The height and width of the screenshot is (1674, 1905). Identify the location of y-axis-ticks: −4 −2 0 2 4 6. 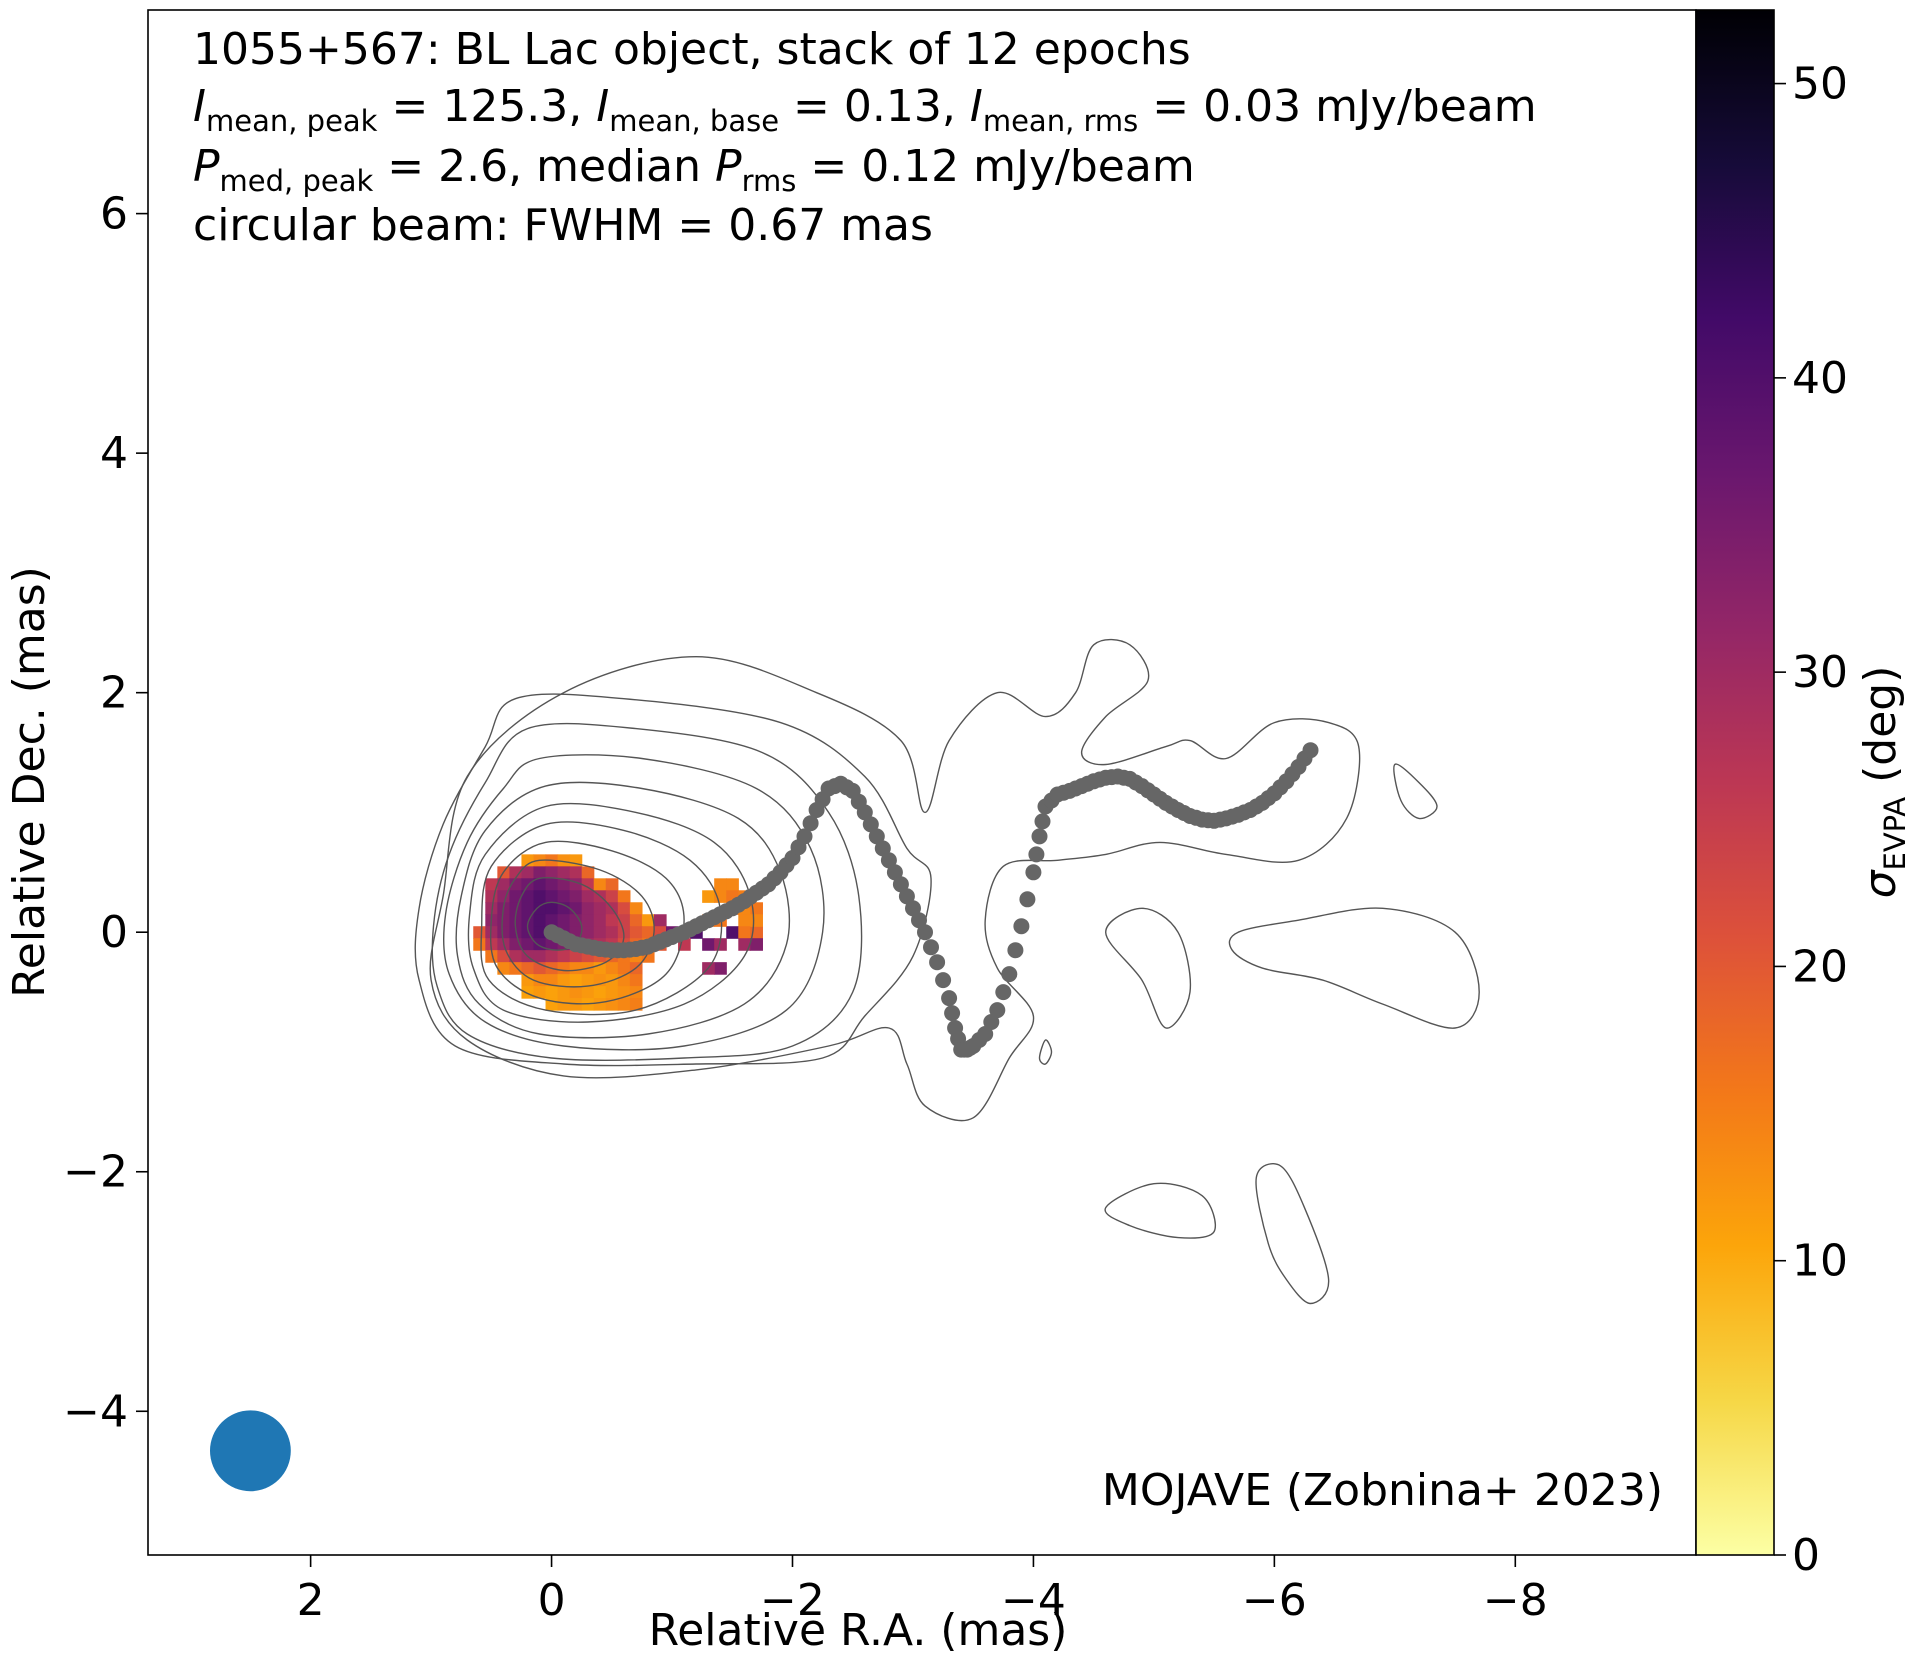
(105, 813).